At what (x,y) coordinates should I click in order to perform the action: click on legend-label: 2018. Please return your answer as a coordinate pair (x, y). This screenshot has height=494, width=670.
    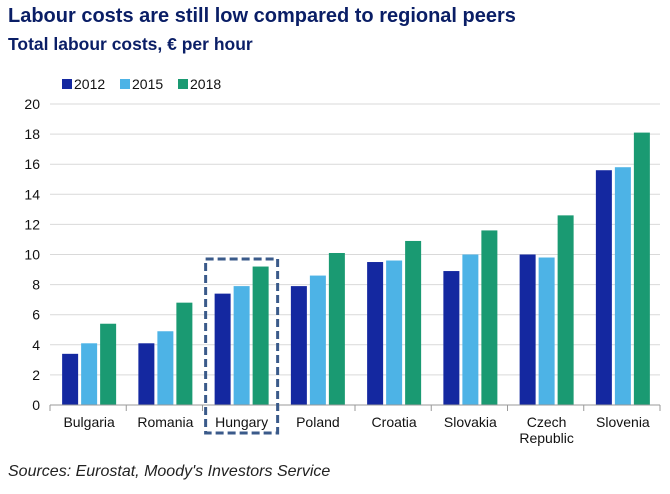
    Looking at the image, I should click on (205, 84).